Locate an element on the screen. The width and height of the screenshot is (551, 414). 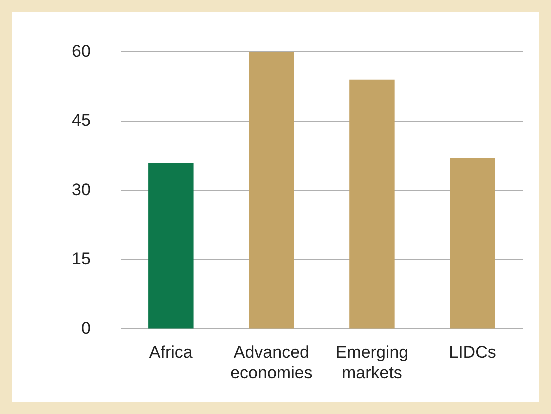
x-tick-label: Emerging markets is located at coordinates (372, 362).